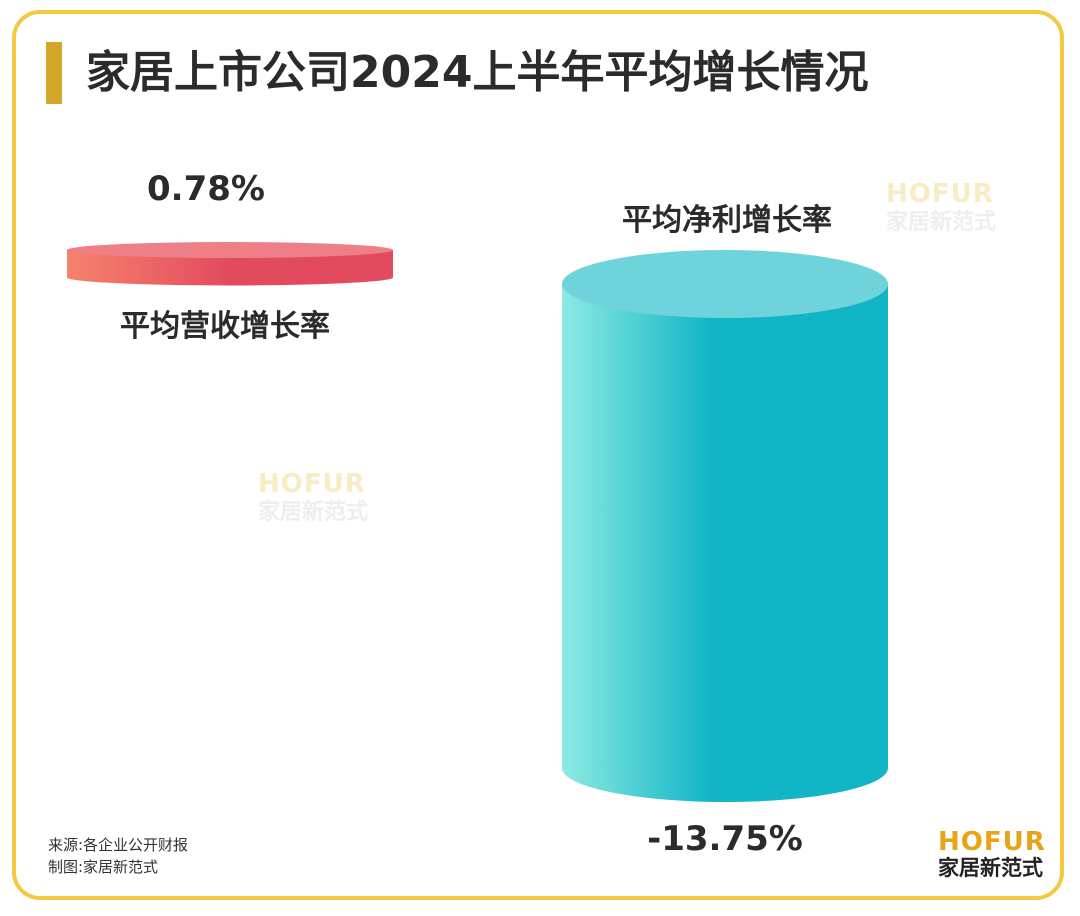 Image resolution: width=1080 pixels, height=916 pixels. What do you see at coordinates (725, 839) in the screenshot?
I see `value-label: -13.75%` at bounding box center [725, 839].